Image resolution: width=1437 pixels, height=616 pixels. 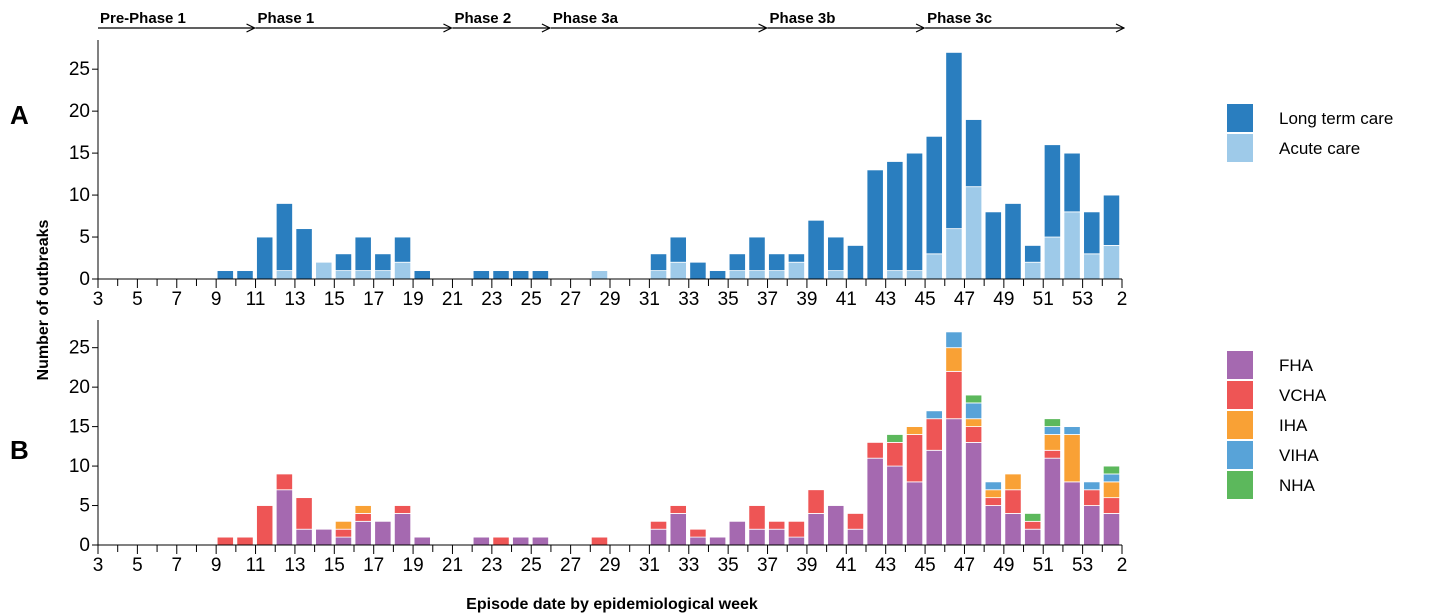 I want to click on x-tick-label-a-9: 9, so click(x=216, y=299).